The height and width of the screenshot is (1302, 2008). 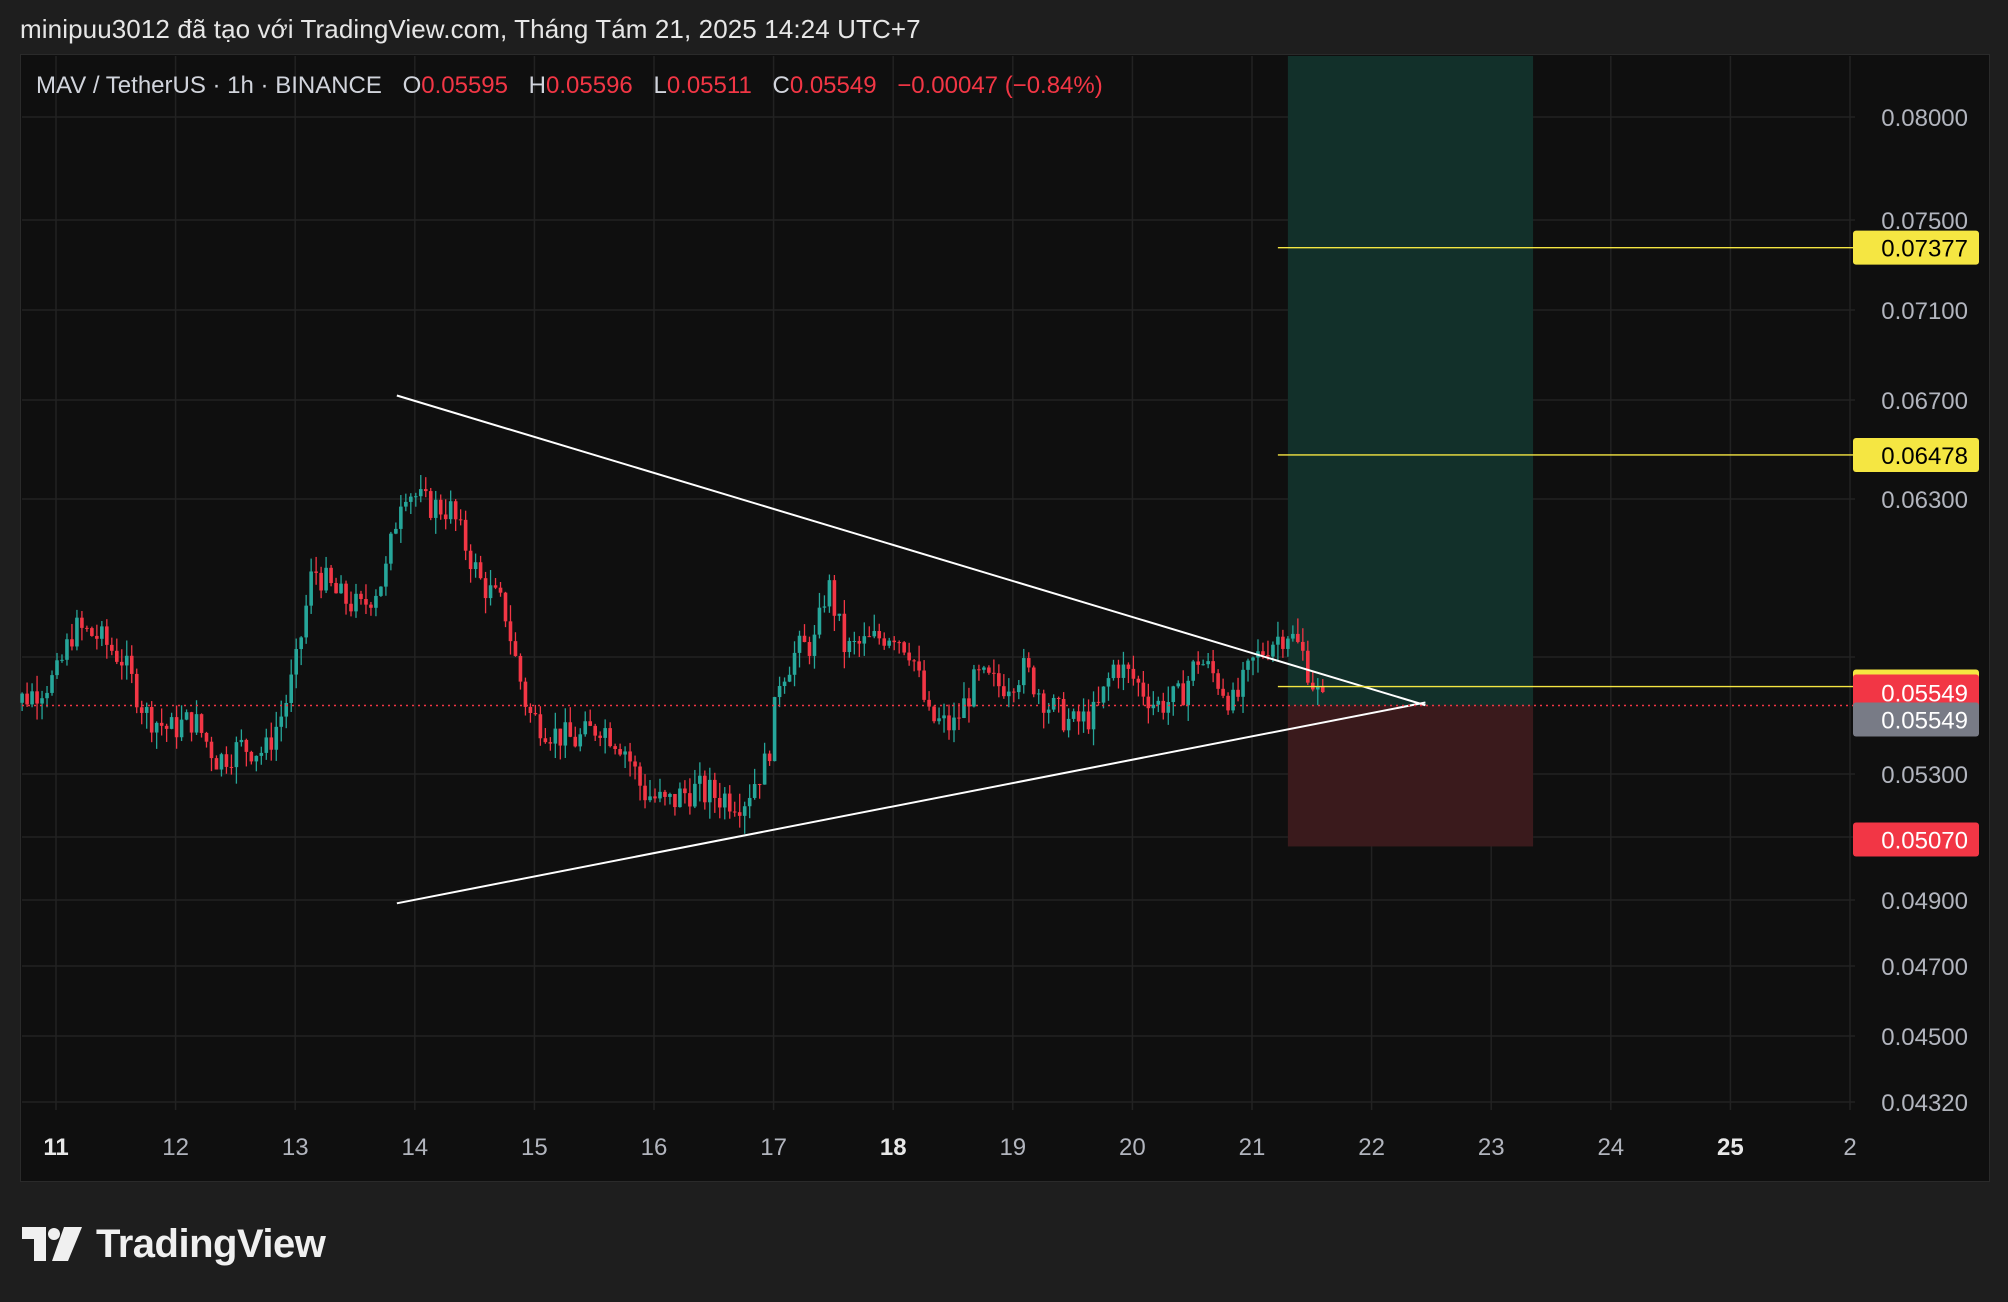 I want to click on open-label: O, so click(x=412, y=85).